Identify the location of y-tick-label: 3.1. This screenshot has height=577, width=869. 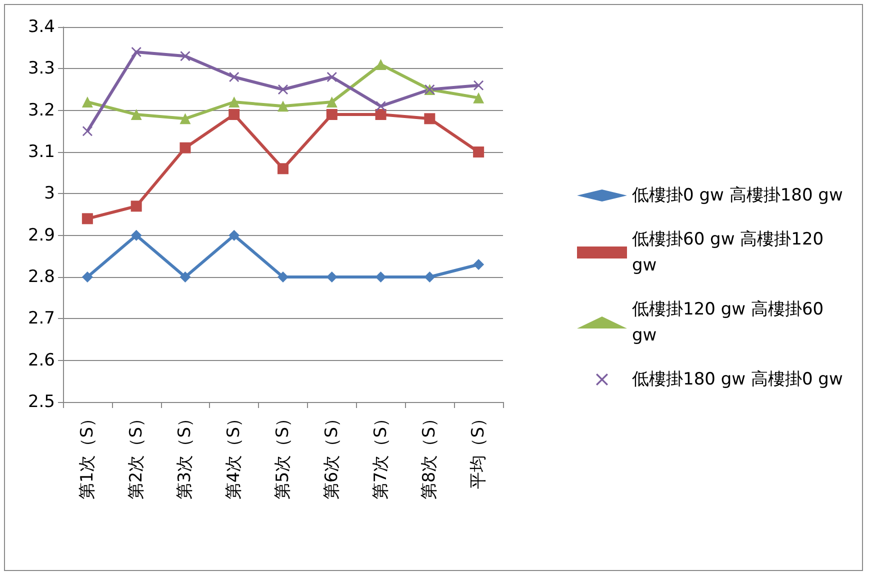
(41, 152).